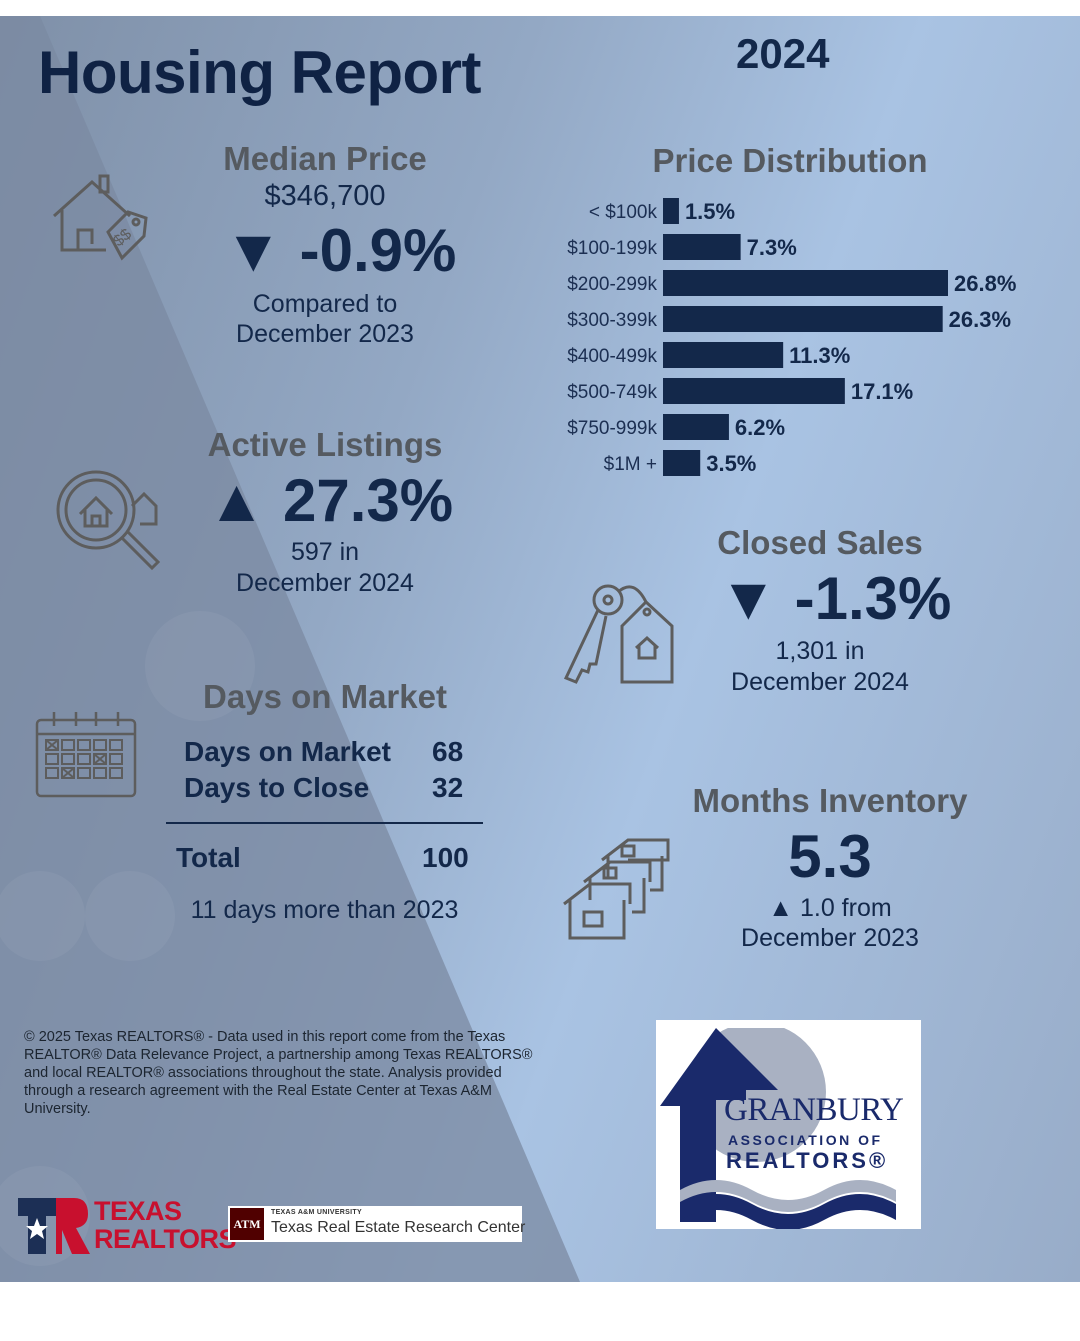  I want to click on median-price-value: $346,700, so click(325, 196).